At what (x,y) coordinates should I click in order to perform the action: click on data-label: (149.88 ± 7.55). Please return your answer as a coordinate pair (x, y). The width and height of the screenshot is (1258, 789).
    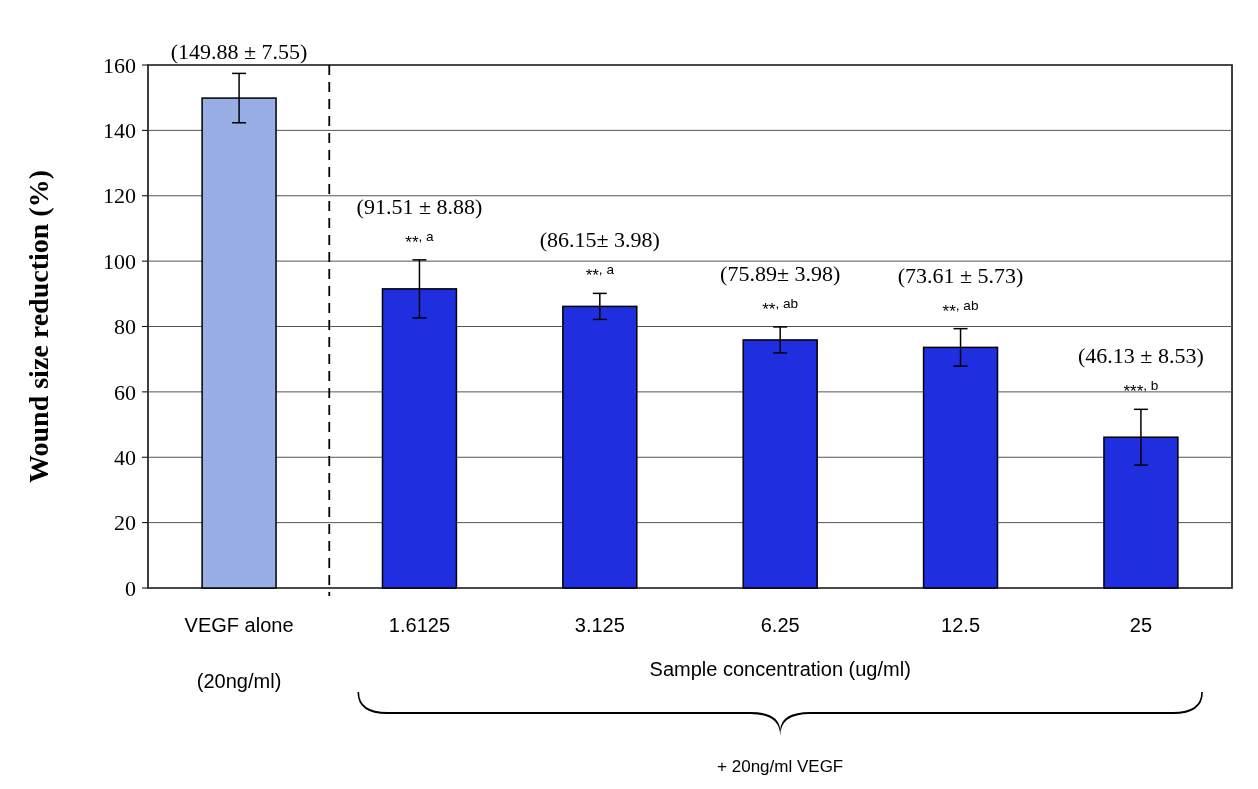
    Looking at the image, I should click on (239, 52).